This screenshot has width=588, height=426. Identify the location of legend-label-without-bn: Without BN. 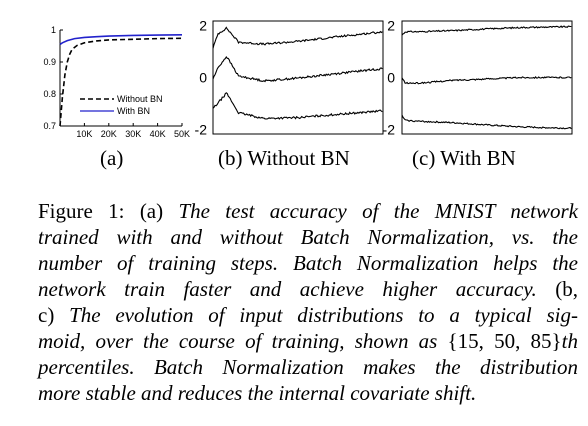
(140, 99).